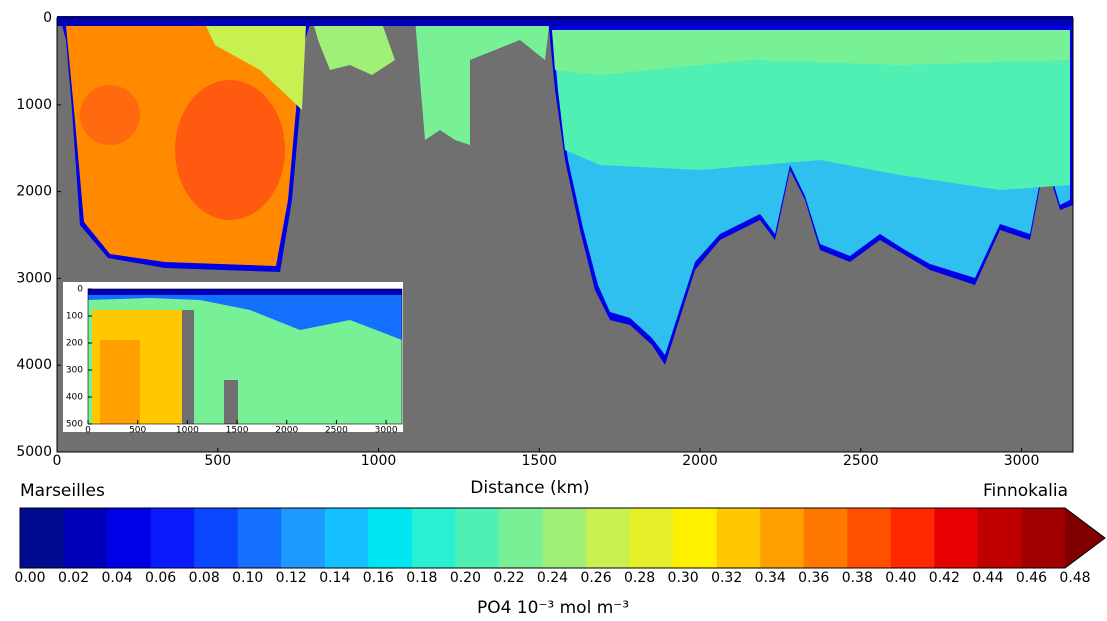 The width and height of the screenshot is (1107, 621). What do you see at coordinates (1085, 538) in the screenshot?
I see `colorbar-extension` at bounding box center [1085, 538].